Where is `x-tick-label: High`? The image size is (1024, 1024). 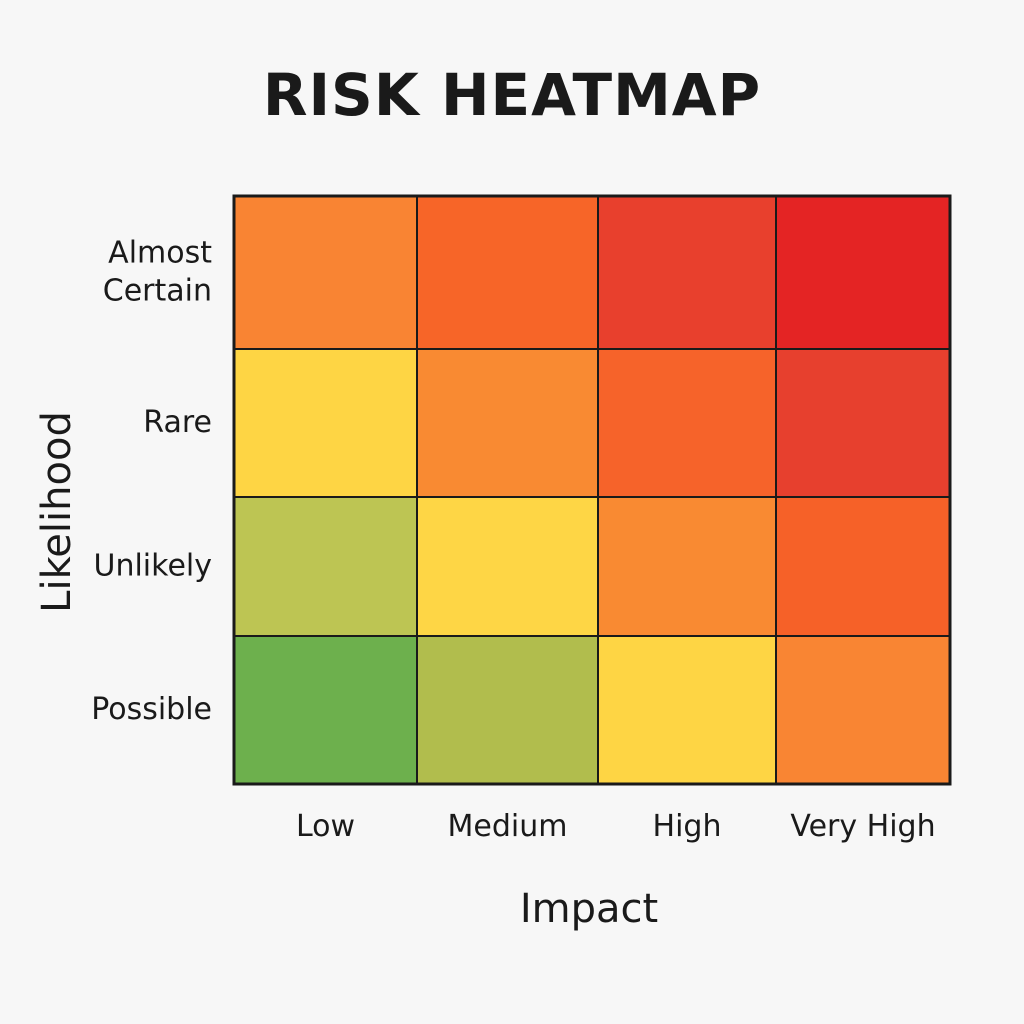
x-tick-label: High is located at coordinates (687, 826).